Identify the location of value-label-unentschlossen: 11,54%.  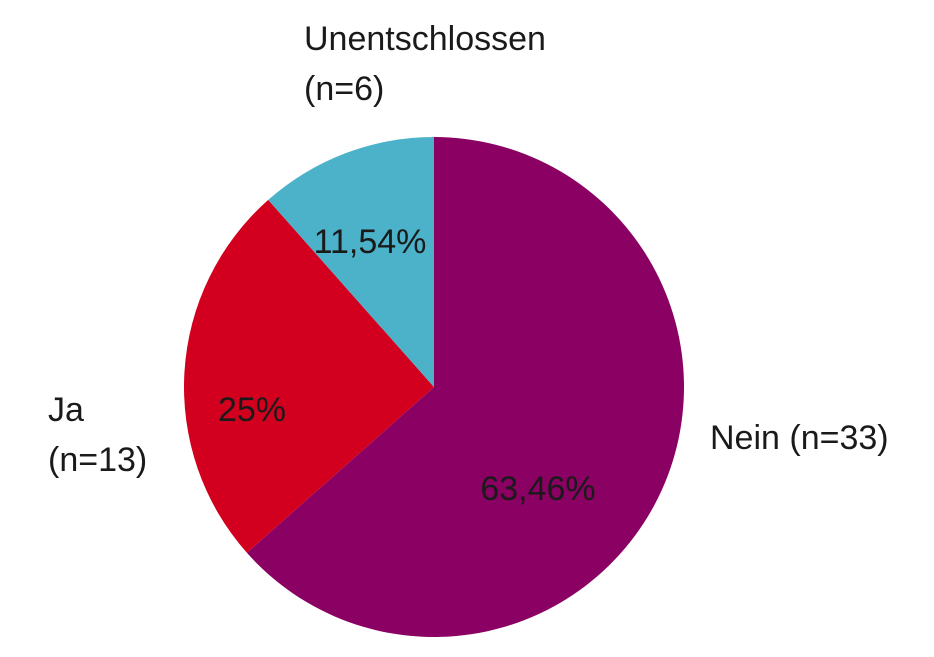
(370, 242).